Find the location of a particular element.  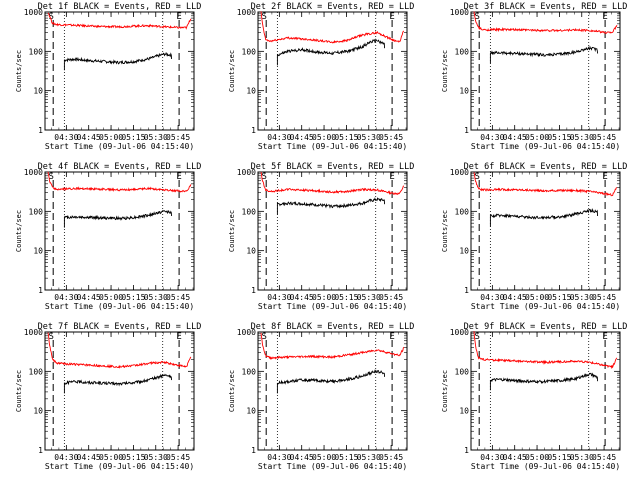

chart-title: Det 6f BLACK = Events, RED = LLD is located at coordinates (546, 167).